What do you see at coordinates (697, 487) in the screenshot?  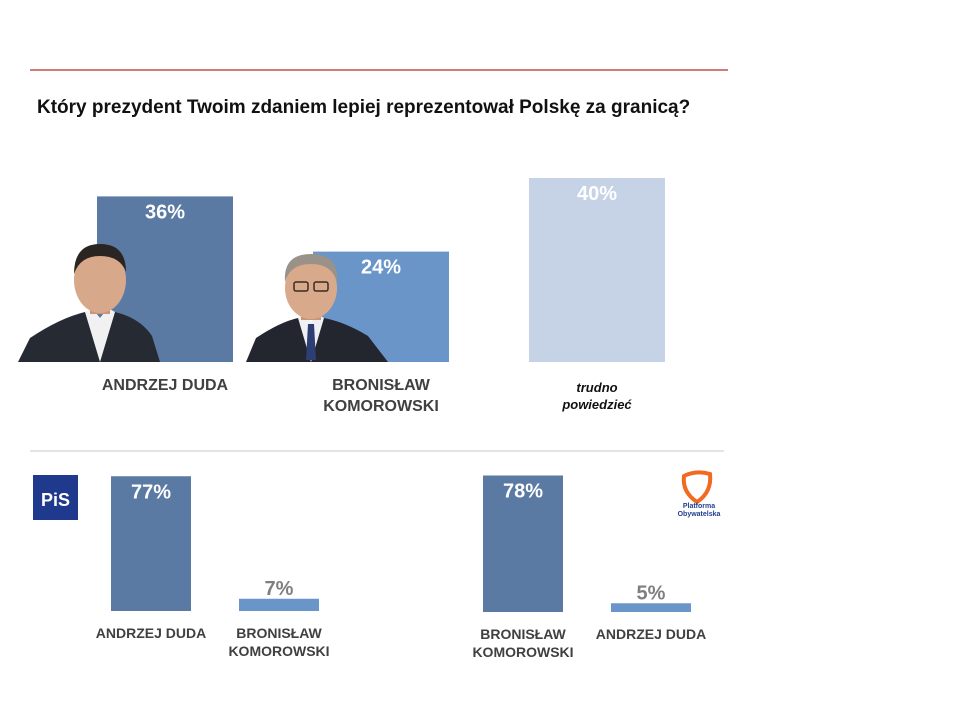 I see `po-logo` at bounding box center [697, 487].